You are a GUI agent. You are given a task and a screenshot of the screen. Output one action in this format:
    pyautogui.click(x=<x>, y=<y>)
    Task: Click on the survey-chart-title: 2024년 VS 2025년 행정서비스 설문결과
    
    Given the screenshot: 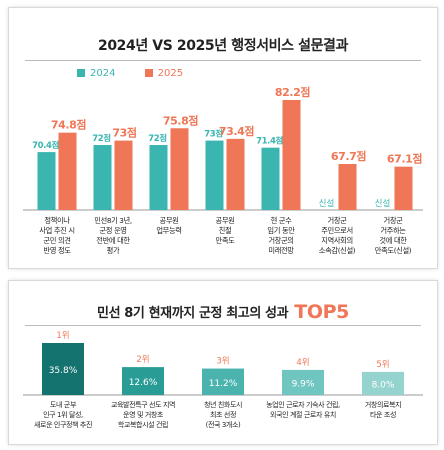 What is the action you would take?
    pyautogui.click(x=223, y=46)
    